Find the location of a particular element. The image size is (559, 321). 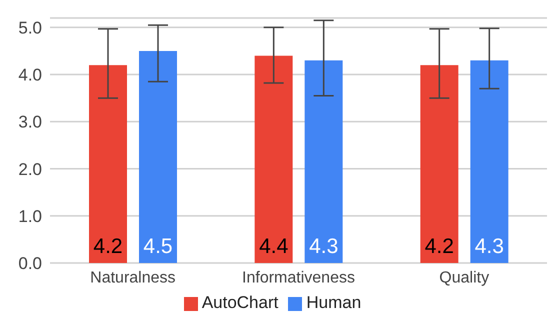

y-tick-label: 3.0 is located at coordinates (30, 122).